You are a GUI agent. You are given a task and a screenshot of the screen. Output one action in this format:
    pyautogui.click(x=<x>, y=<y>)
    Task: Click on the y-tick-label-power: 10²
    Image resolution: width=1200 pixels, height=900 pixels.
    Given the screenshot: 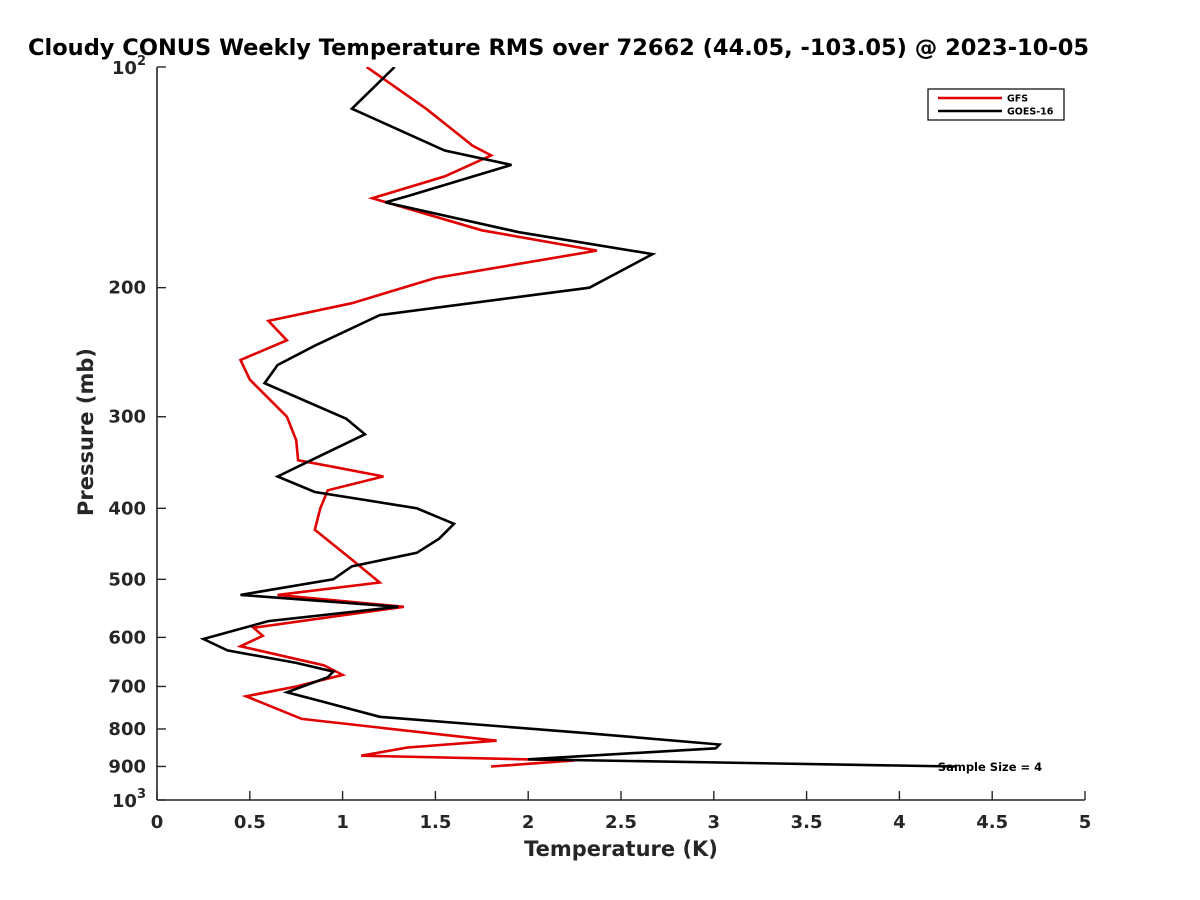 What is the action you would take?
    pyautogui.click(x=129, y=66)
    